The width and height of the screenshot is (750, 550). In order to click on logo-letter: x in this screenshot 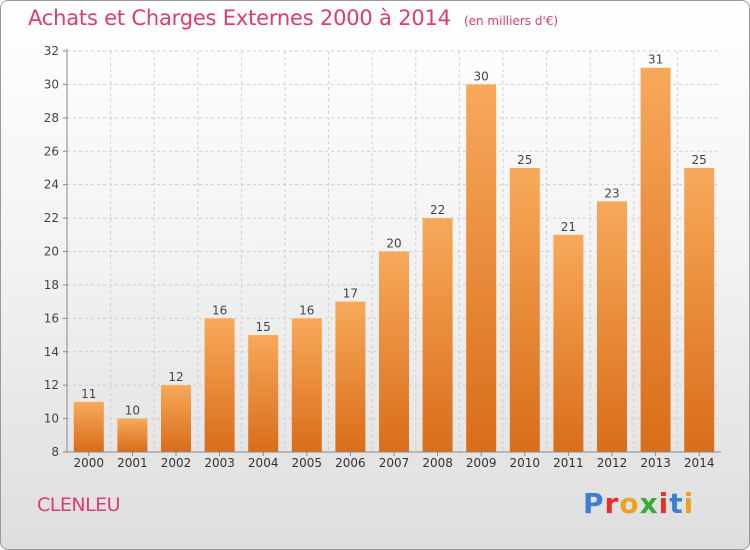, I will do `click(649, 503)`.